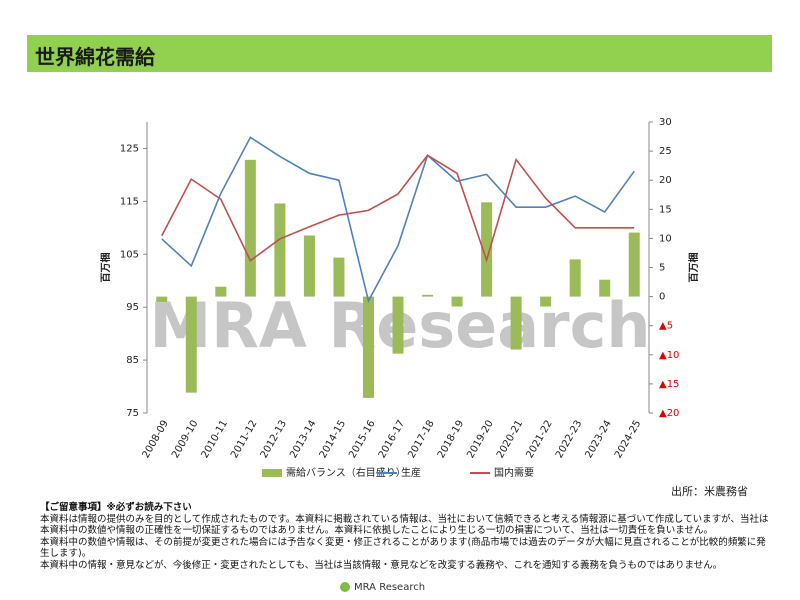 The height and width of the screenshot is (600, 800). What do you see at coordinates (132, 307) in the screenshot?
I see `y-tick-label: 95` at bounding box center [132, 307].